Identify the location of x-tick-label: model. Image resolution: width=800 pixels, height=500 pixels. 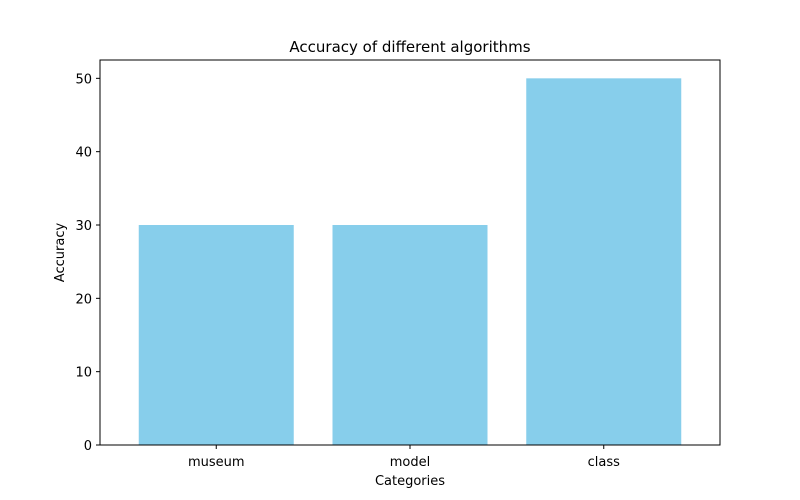
(410, 462).